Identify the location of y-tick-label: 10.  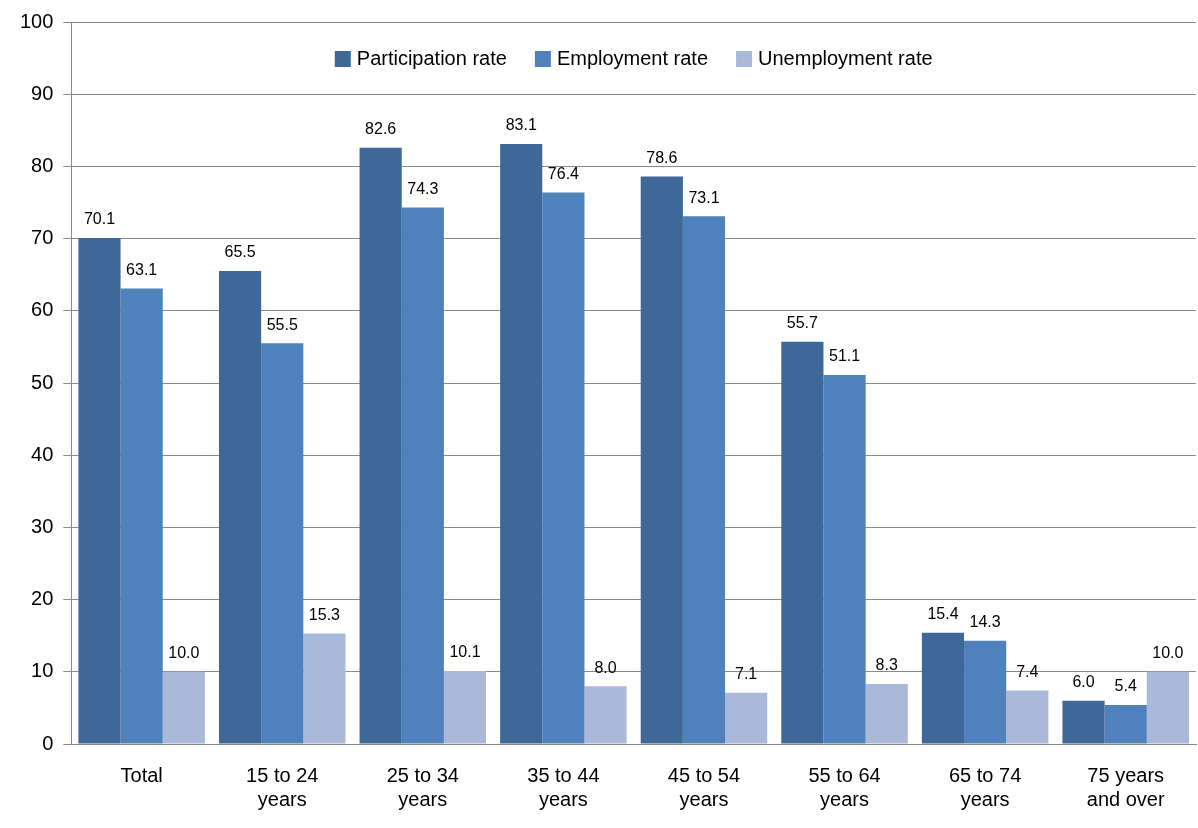
(42, 670).